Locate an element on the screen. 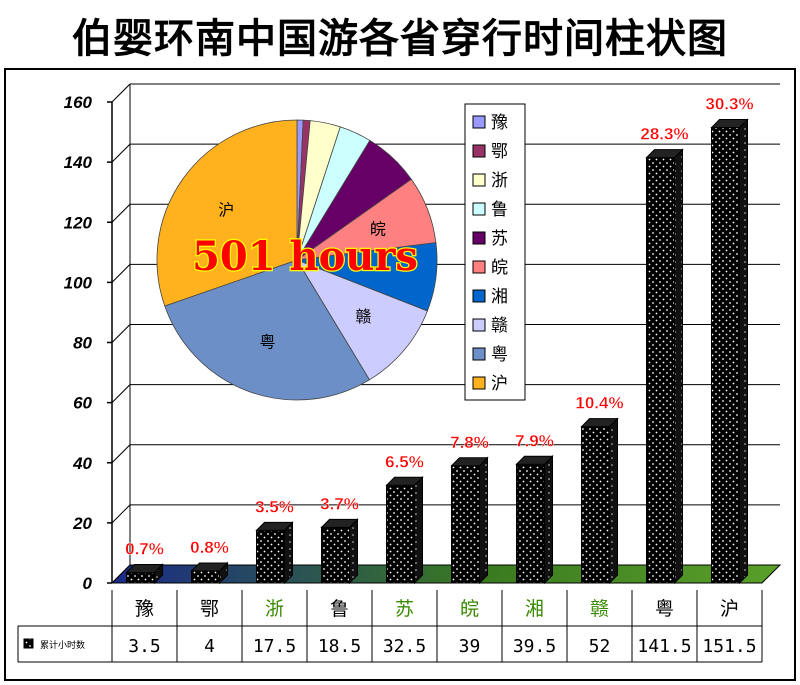  x-category-label: 湘 is located at coordinates (534, 609).